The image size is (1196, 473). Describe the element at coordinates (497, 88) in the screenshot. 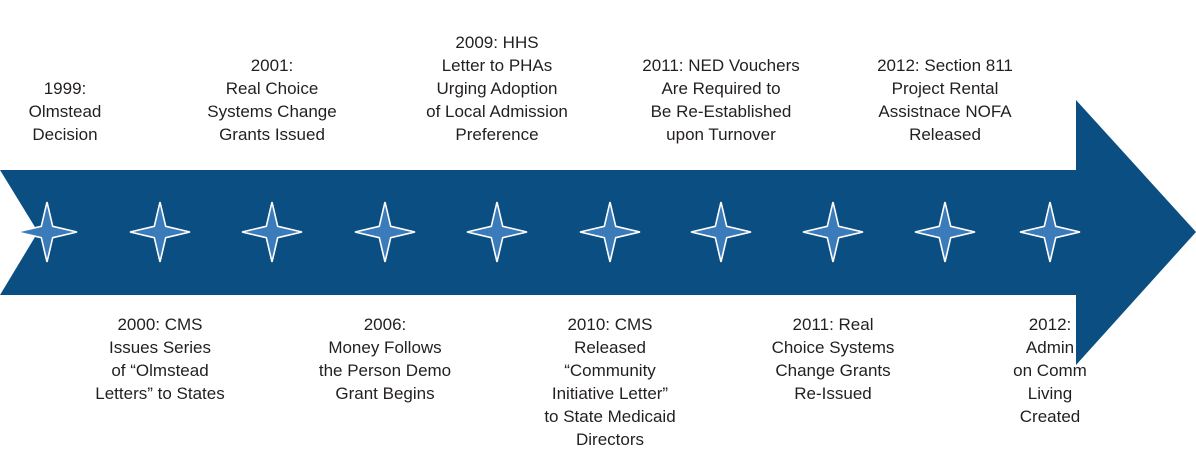

I see `event-label: Urging Adoption` at that location.